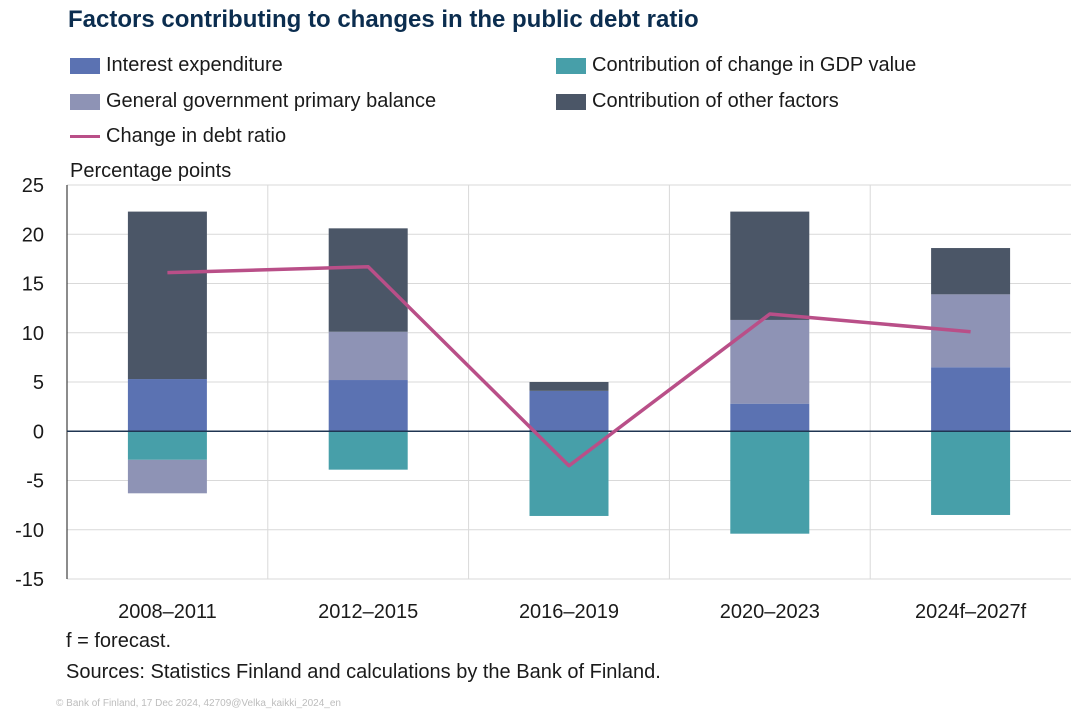 This screenshot has height=713, width=1071. I want to click on legend-swatch-primary, so click(85, 101).